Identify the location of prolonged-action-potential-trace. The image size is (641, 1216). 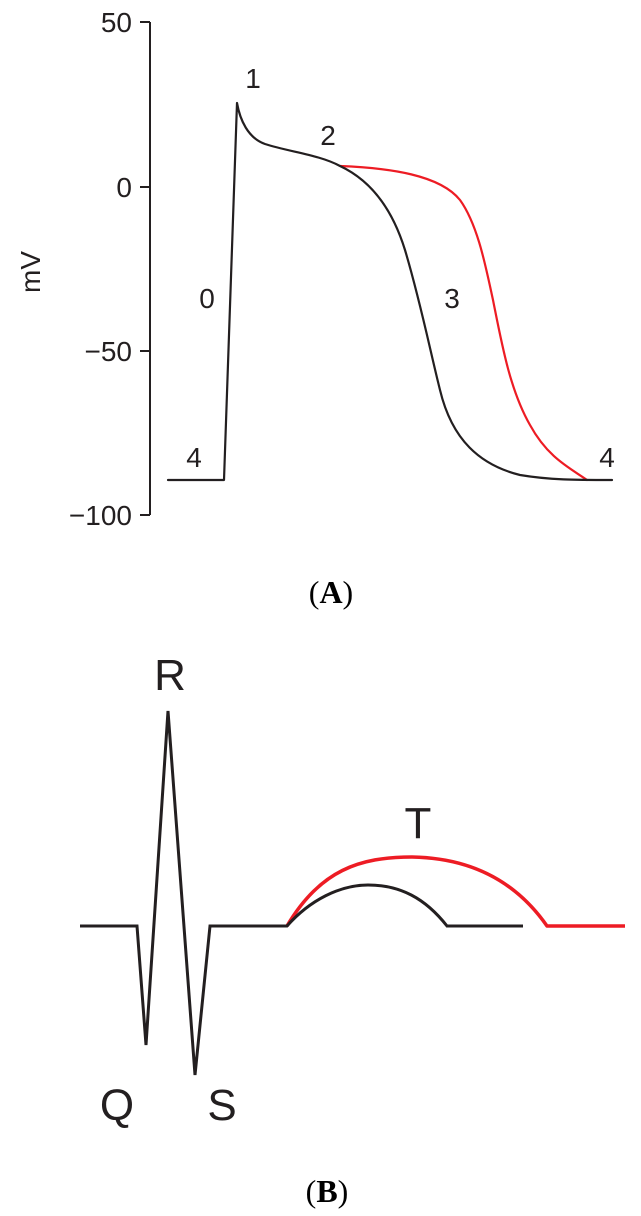
(463, 323).